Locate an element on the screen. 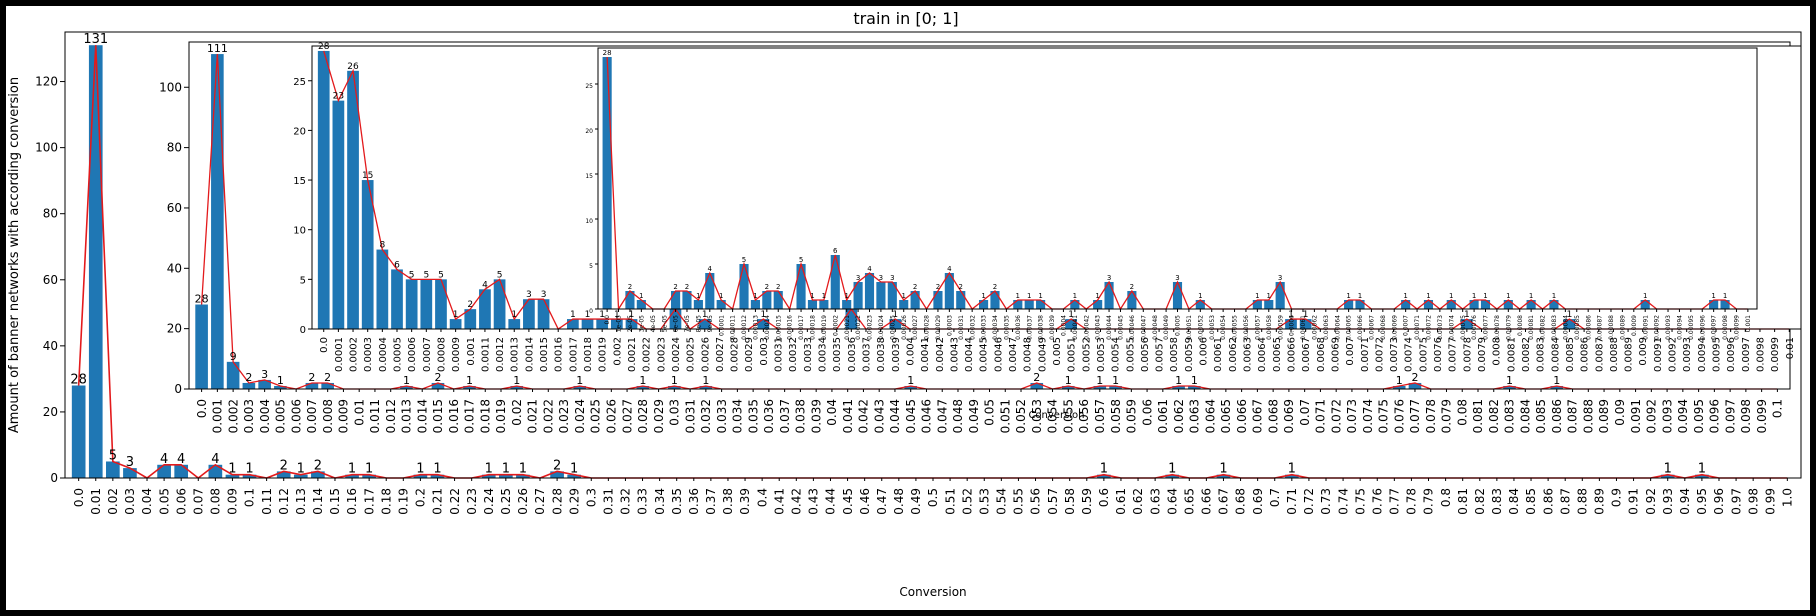 This screenshot has width=1816, height=616. x-tick-label: 0.00028 is located at coordinates (927, 327).